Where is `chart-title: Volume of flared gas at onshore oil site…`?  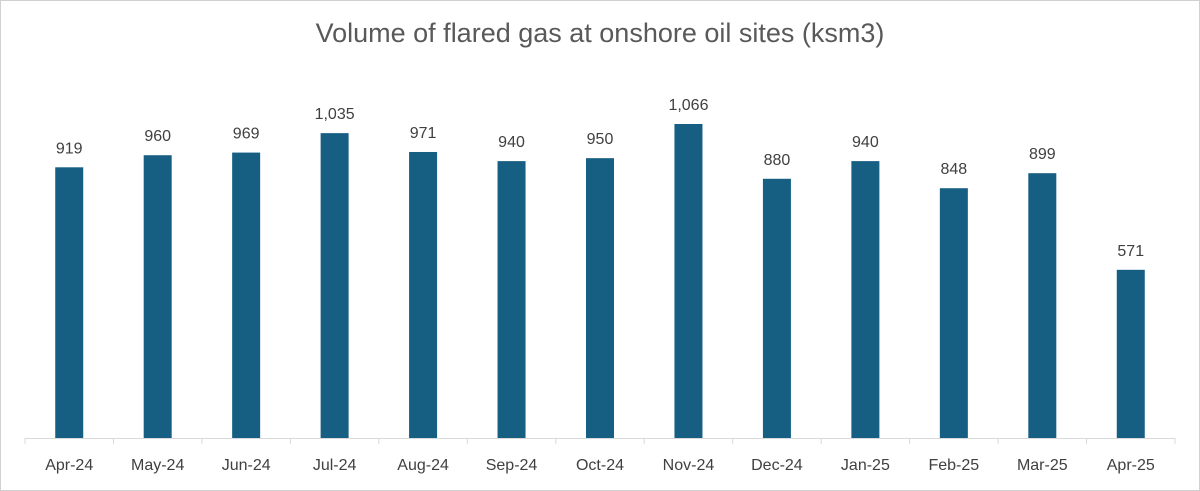
chart-title: Volume of flared gas at onshore oil site… is located at coordinates (600, 33).